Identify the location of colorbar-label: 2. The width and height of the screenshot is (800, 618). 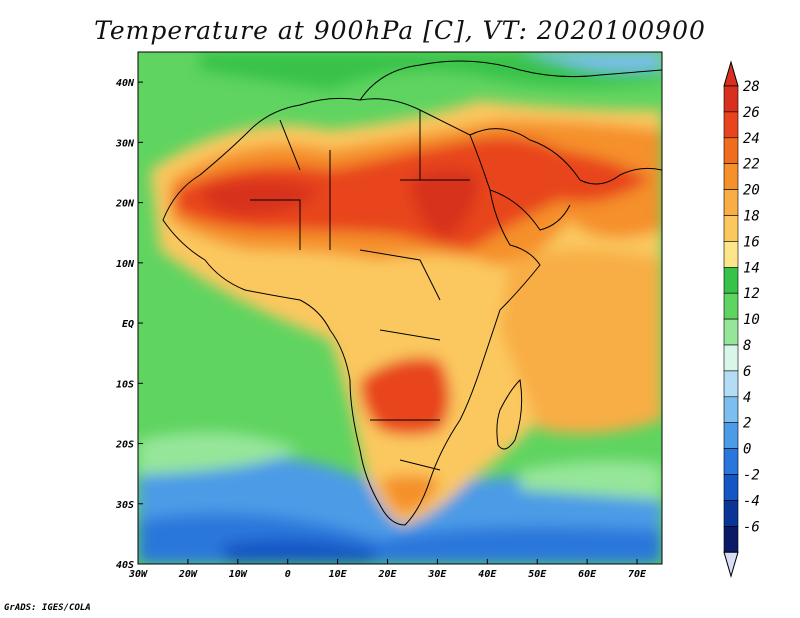
(747, 424).